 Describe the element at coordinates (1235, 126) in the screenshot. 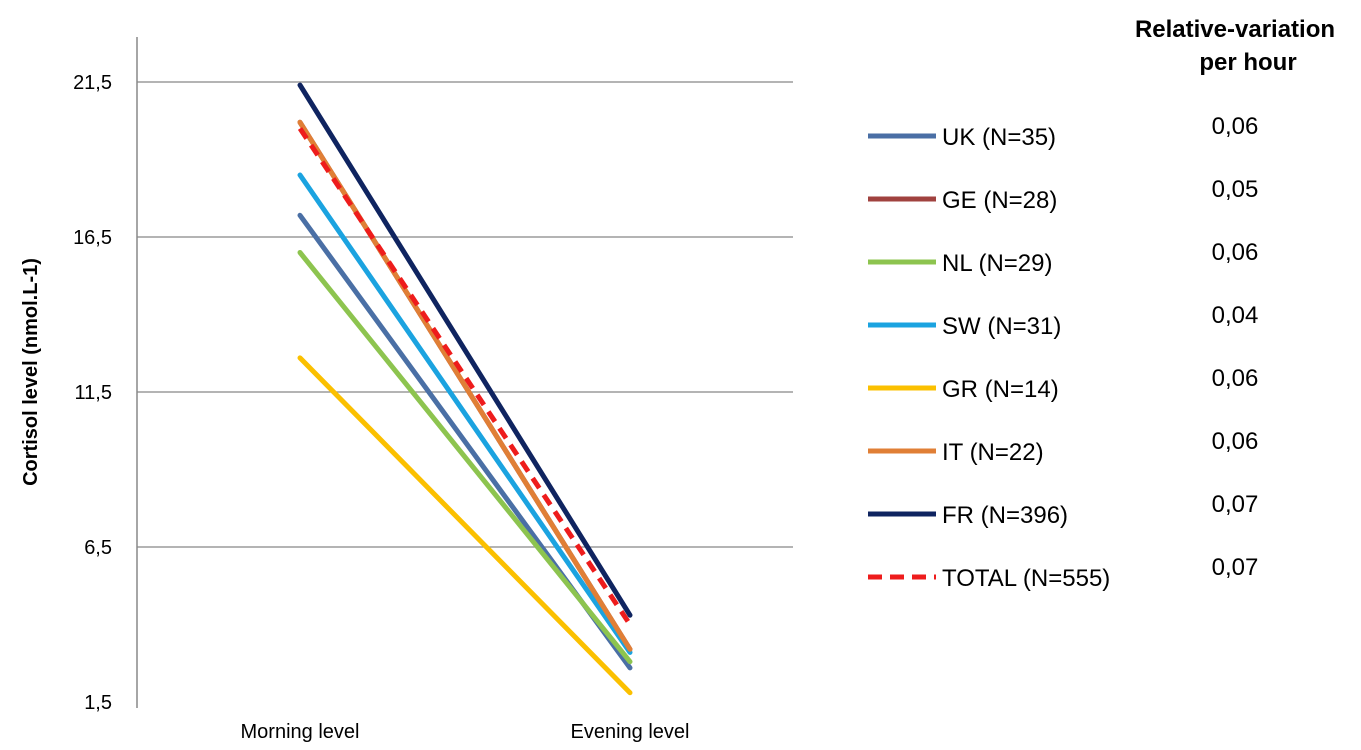

I see `relative-variation-value-0: 0,06` at that location.